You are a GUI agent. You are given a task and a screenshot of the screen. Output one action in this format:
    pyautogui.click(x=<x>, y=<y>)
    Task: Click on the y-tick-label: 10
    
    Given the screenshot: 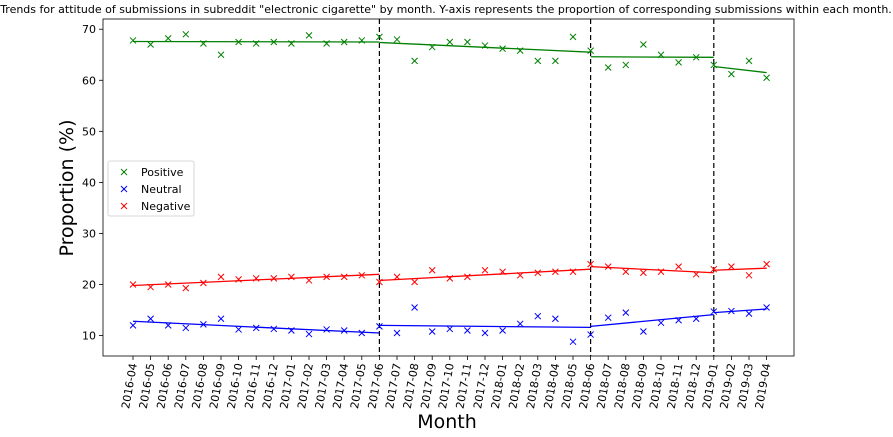 What is the action you would take?
    pyautogui.click(x=89, y=336)
    